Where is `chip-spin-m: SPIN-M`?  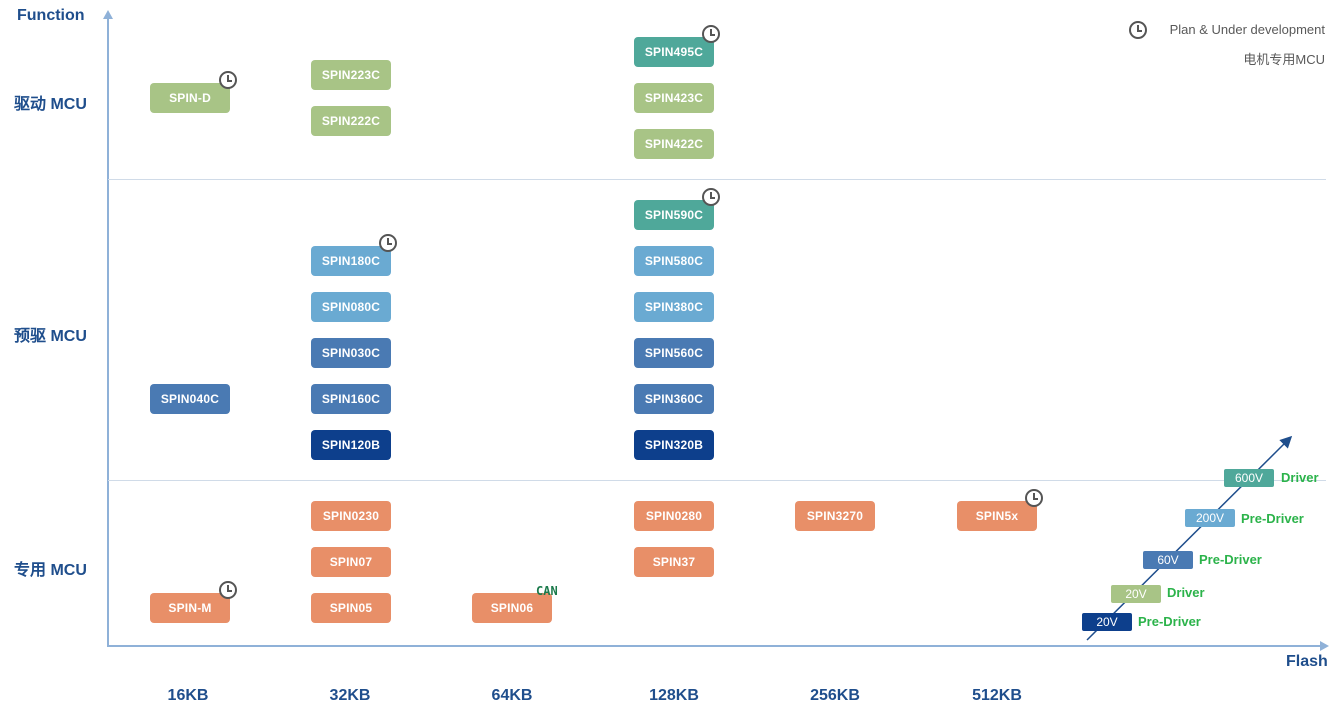 chip-spin-m: SPIN-M is located at coordinates (190, 608).